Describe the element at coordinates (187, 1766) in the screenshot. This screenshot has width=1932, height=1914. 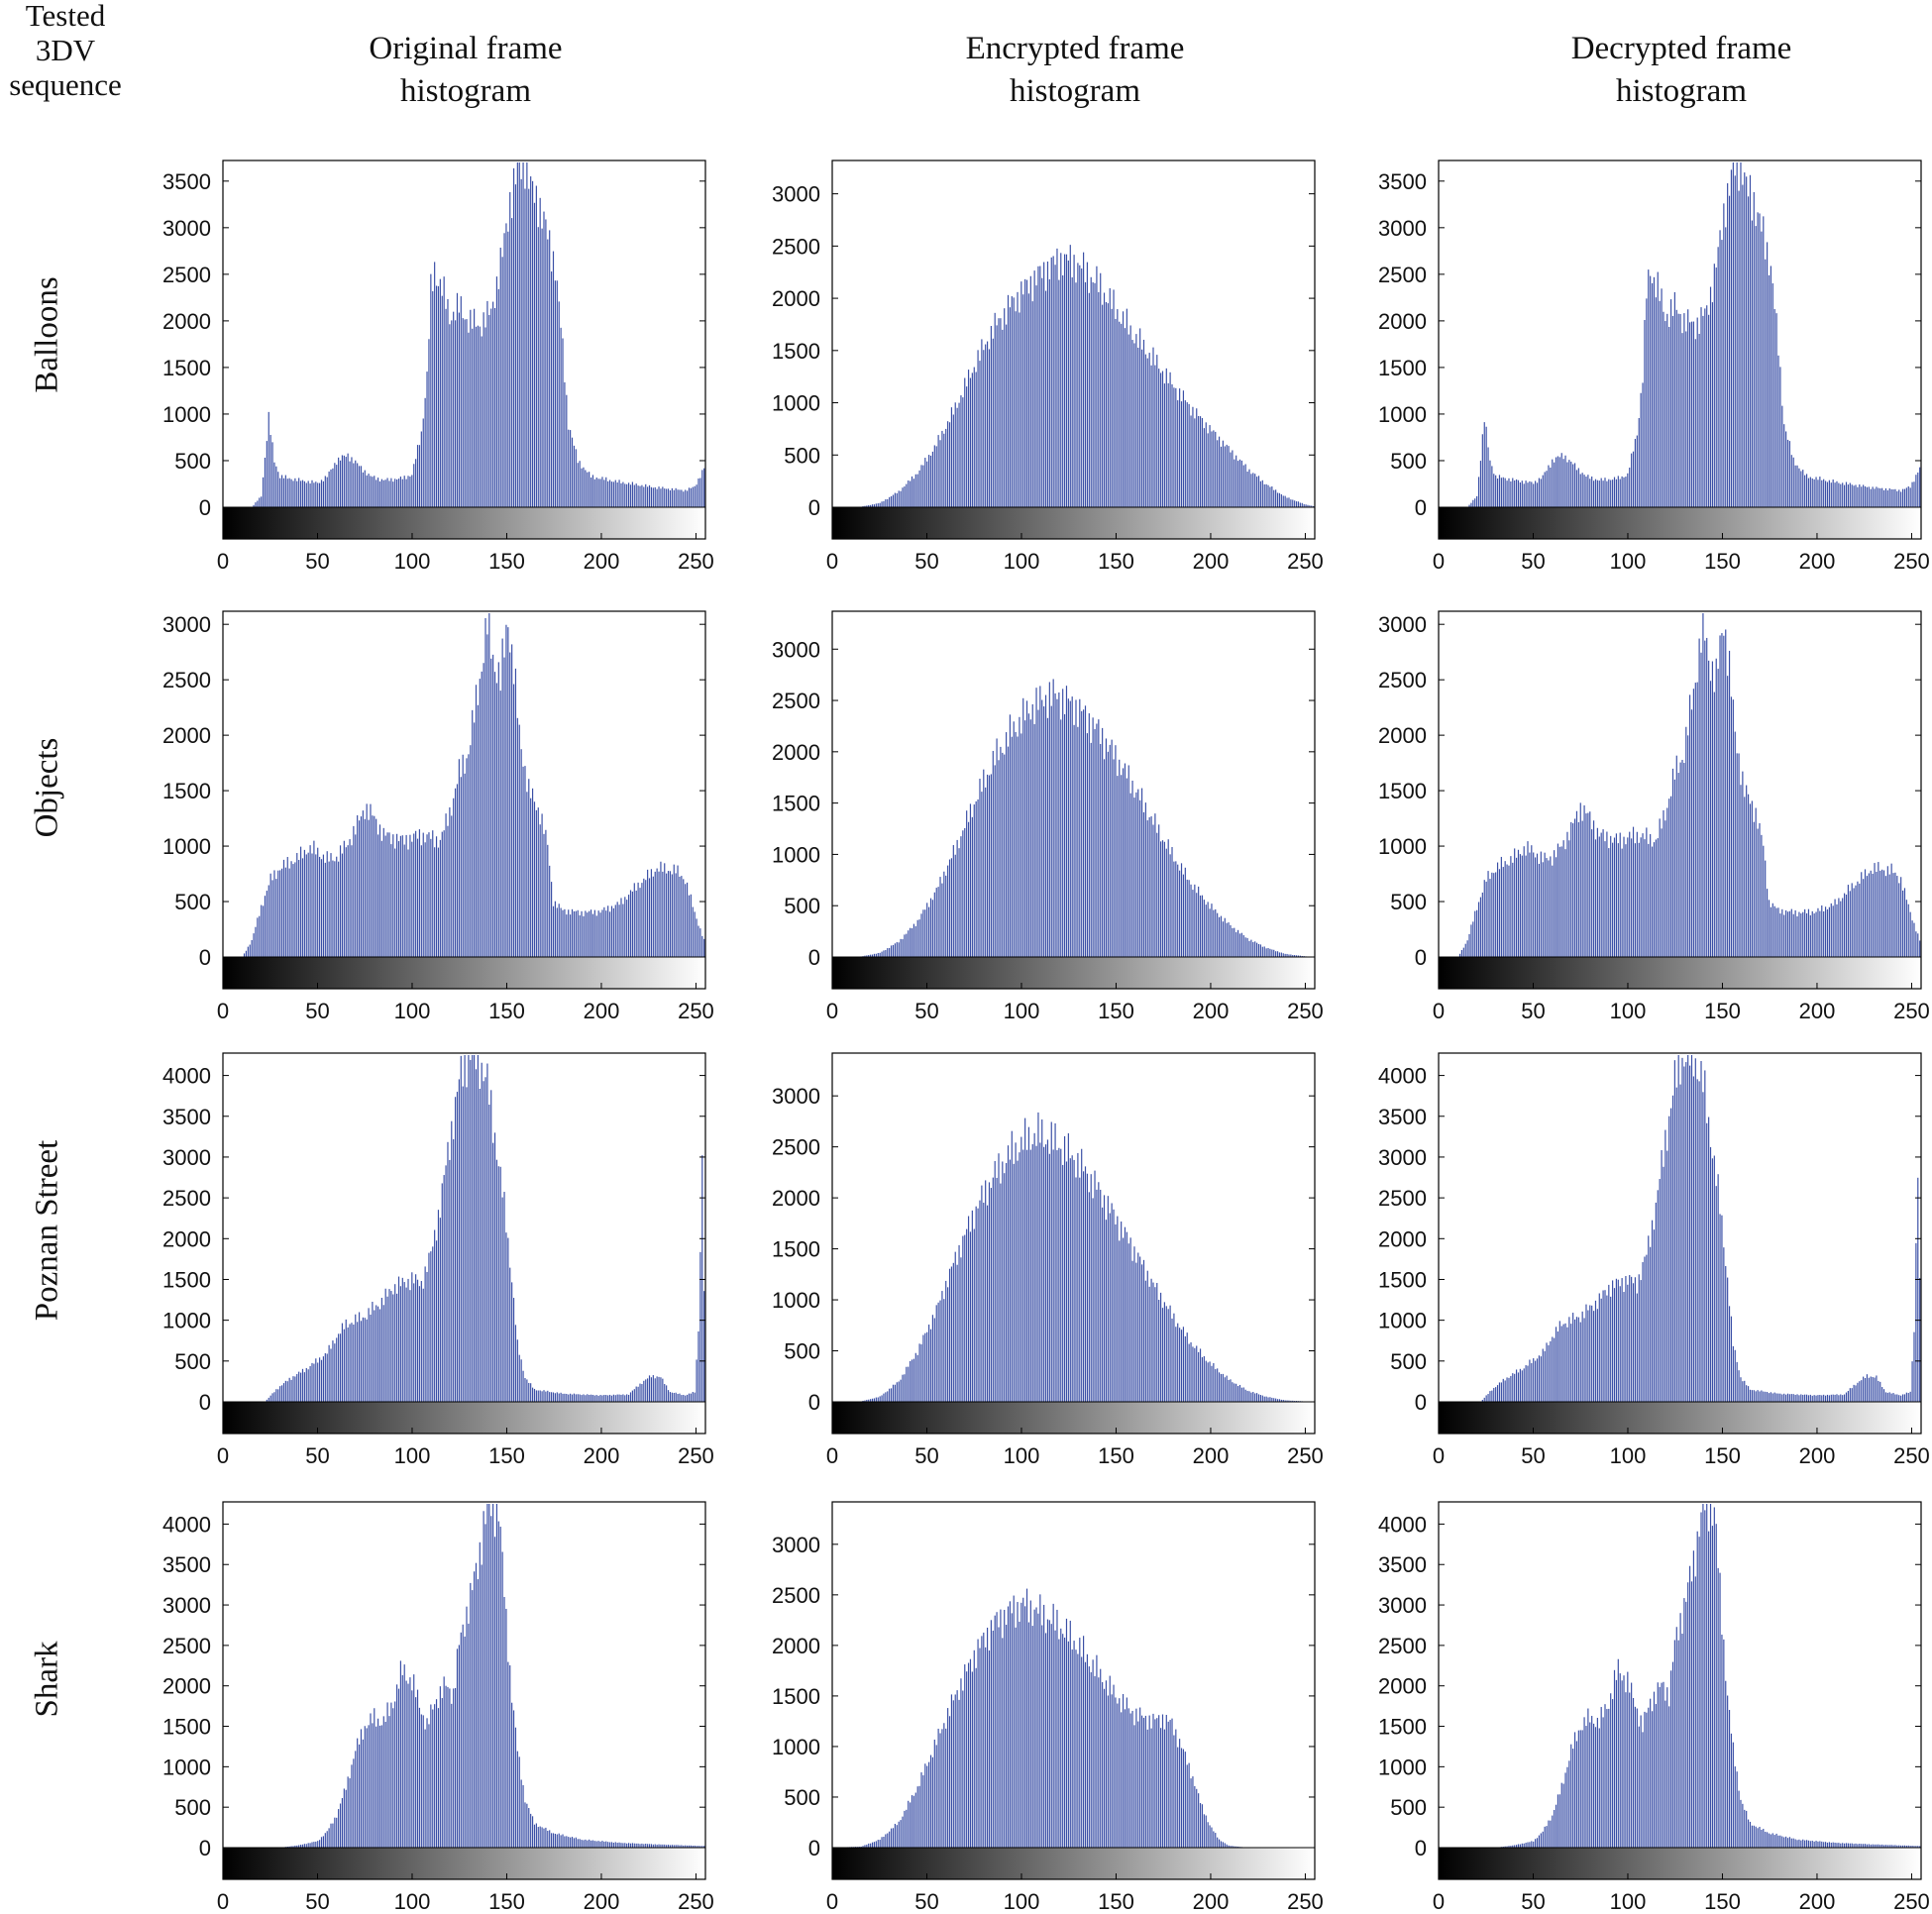
I see `y-tick-label: 1000` at that location.